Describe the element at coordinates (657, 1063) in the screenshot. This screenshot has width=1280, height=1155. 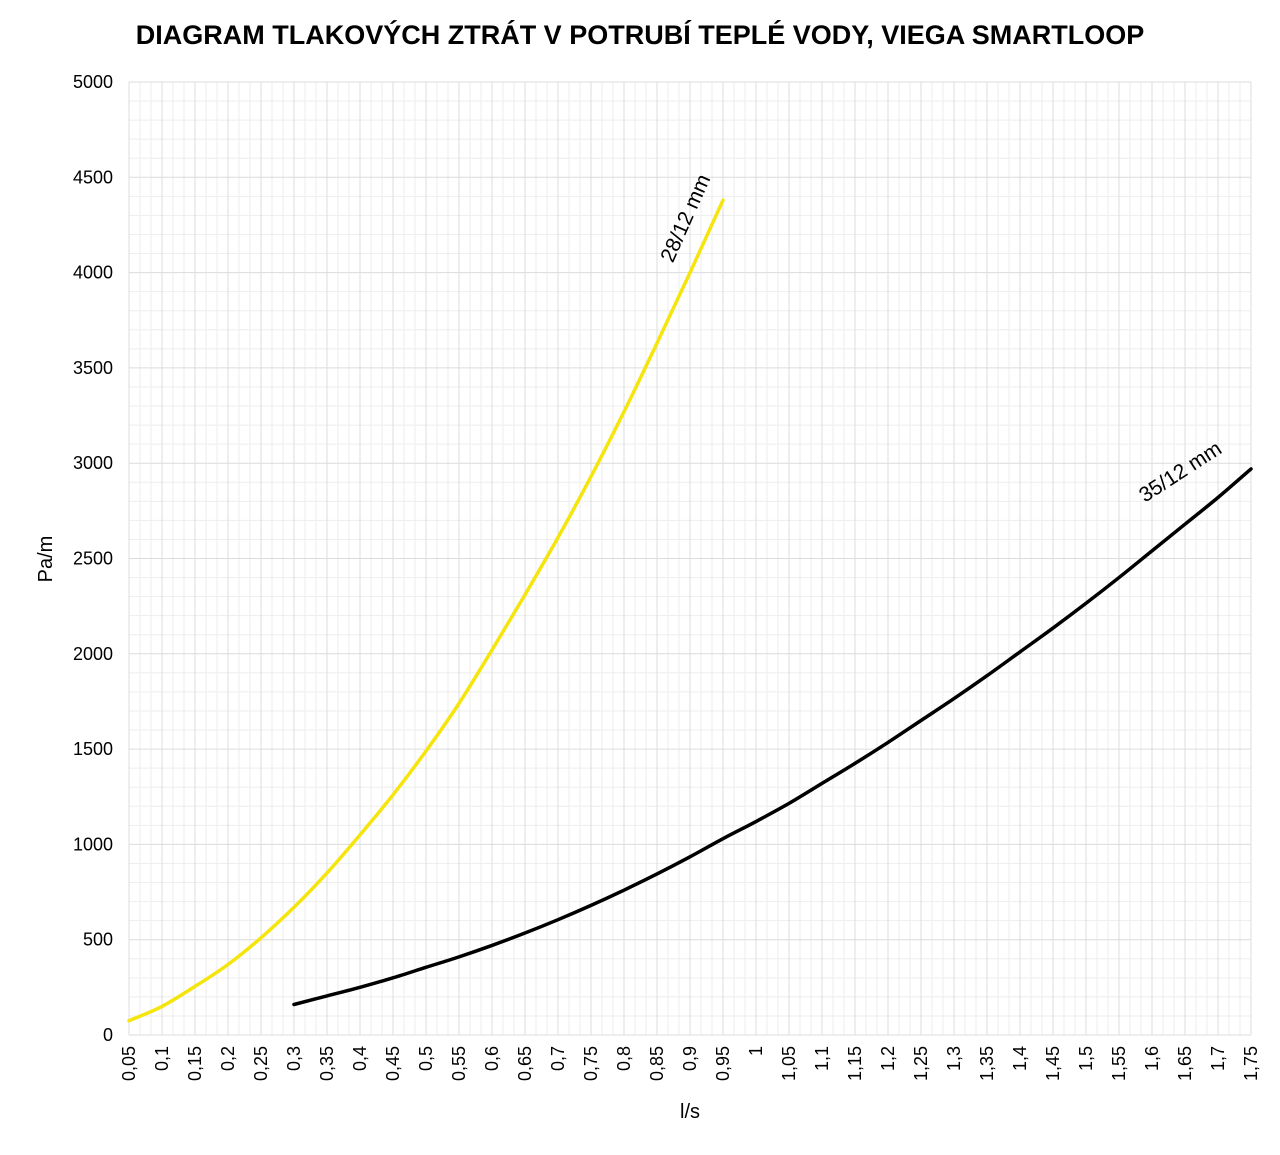
I see `x-tick-label: 0,85` at that location.